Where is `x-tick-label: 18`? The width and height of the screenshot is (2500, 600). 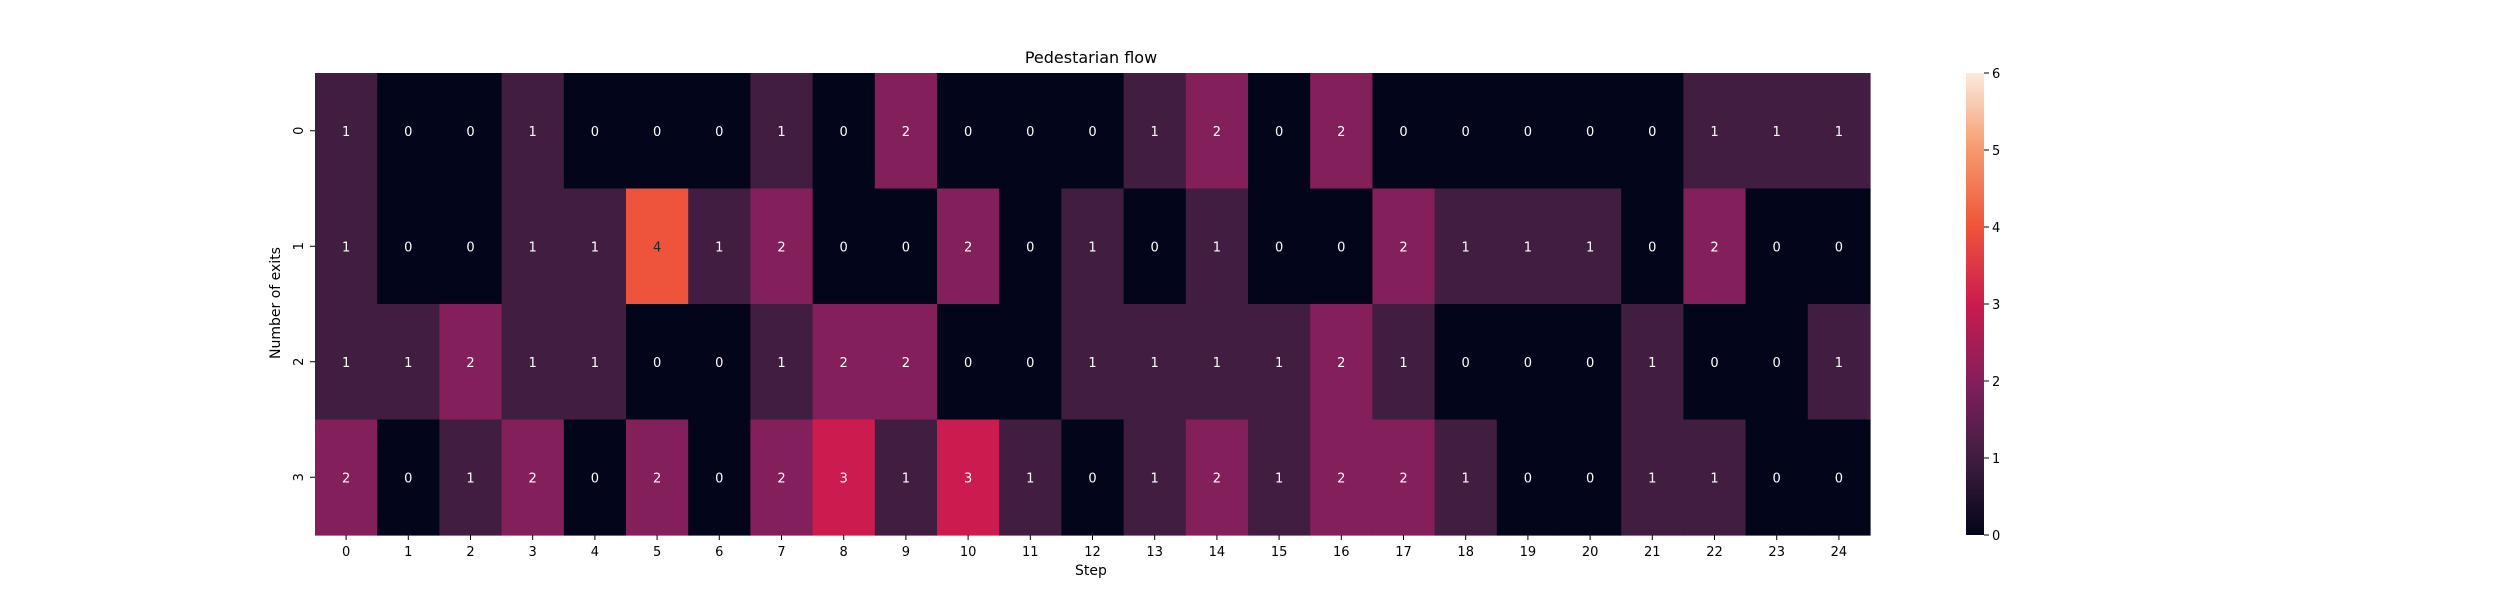 x-tick-label: 18 is located at coordinates (1465, 552).